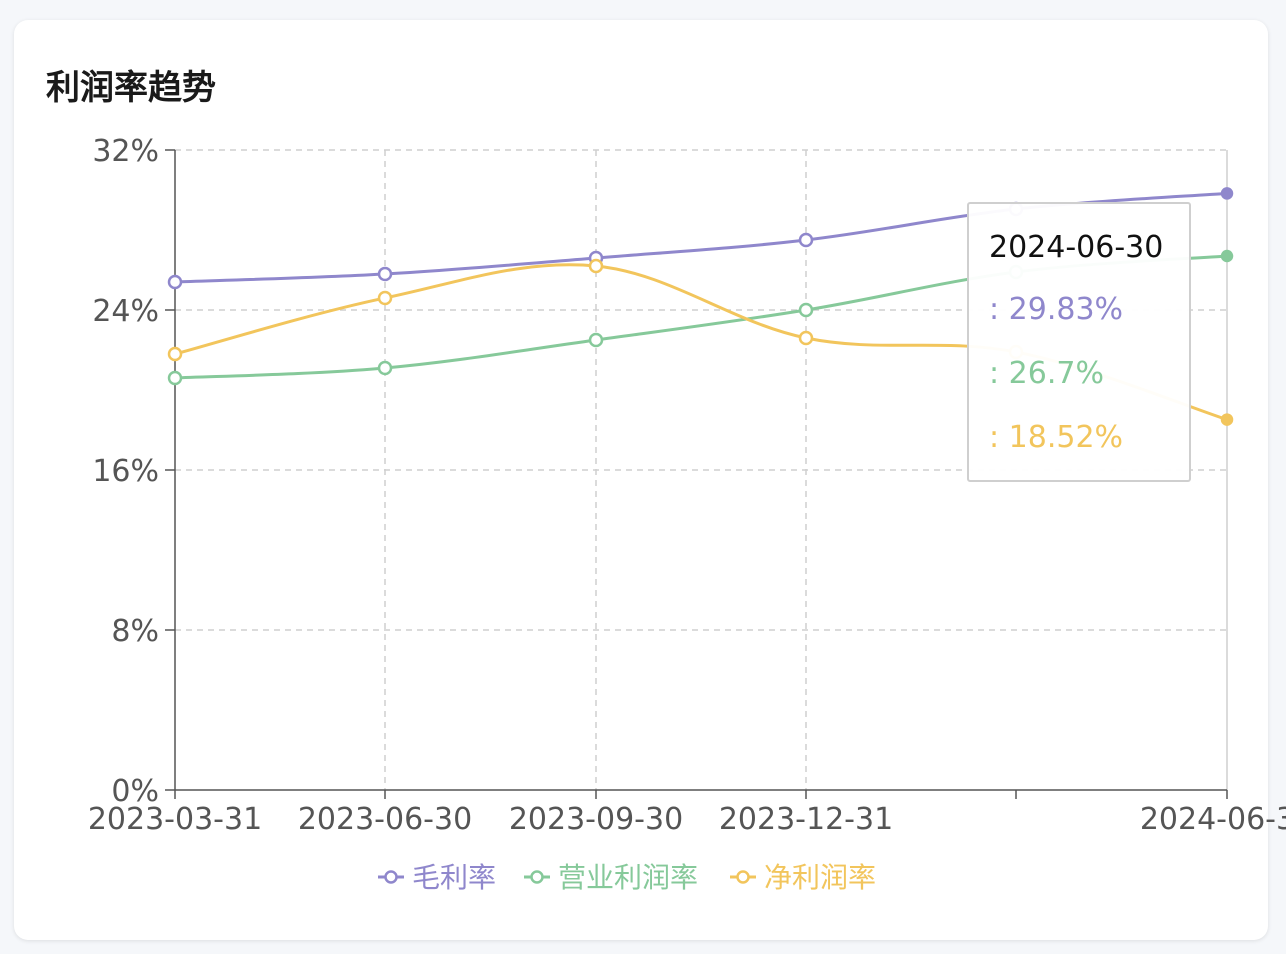 The image size is (1286, 954). Describe the element at coordinates (175, 819) in the screenshot. I see `x-tick-label: 2023-03-31` at that location.